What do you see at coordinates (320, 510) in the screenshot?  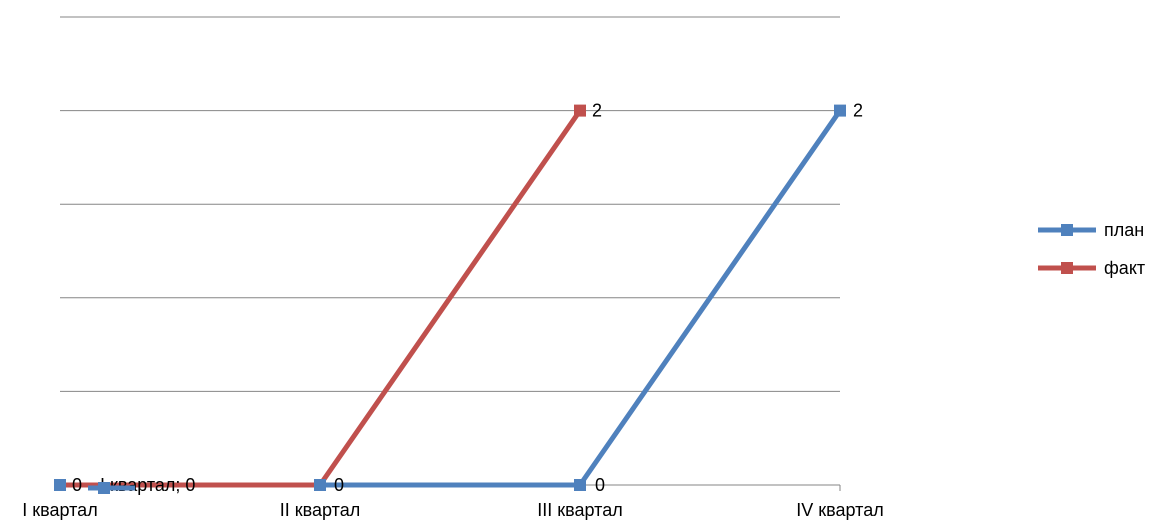 I see `x-tick-label: II квартал` at bounding box center [320, 510].